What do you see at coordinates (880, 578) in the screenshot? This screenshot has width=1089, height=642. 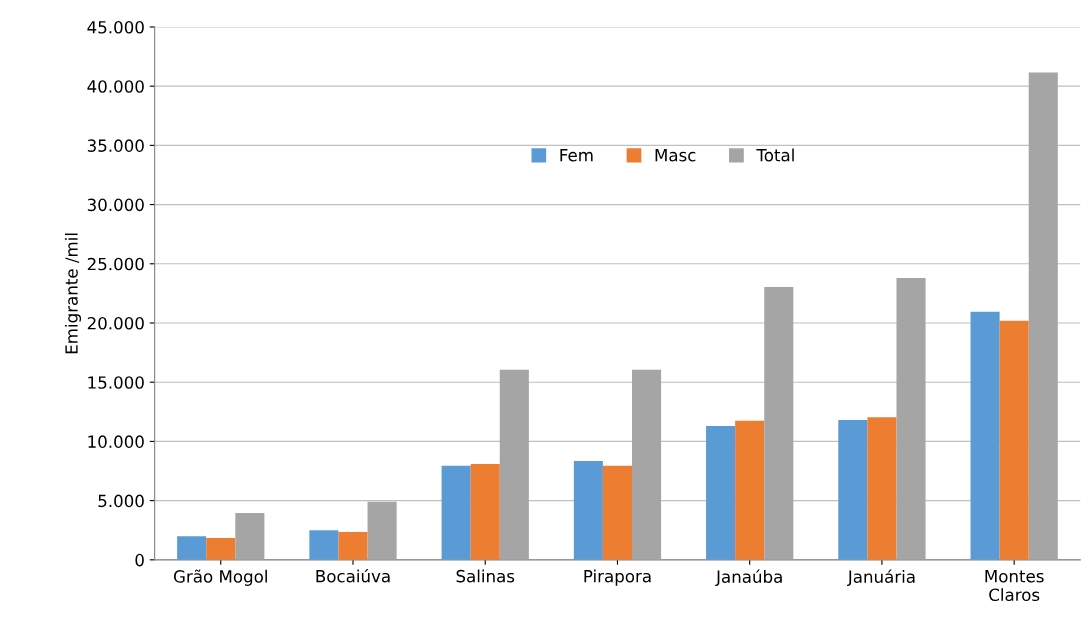 I see `x-tick-label: Januária` at bounding box center [880, 578].